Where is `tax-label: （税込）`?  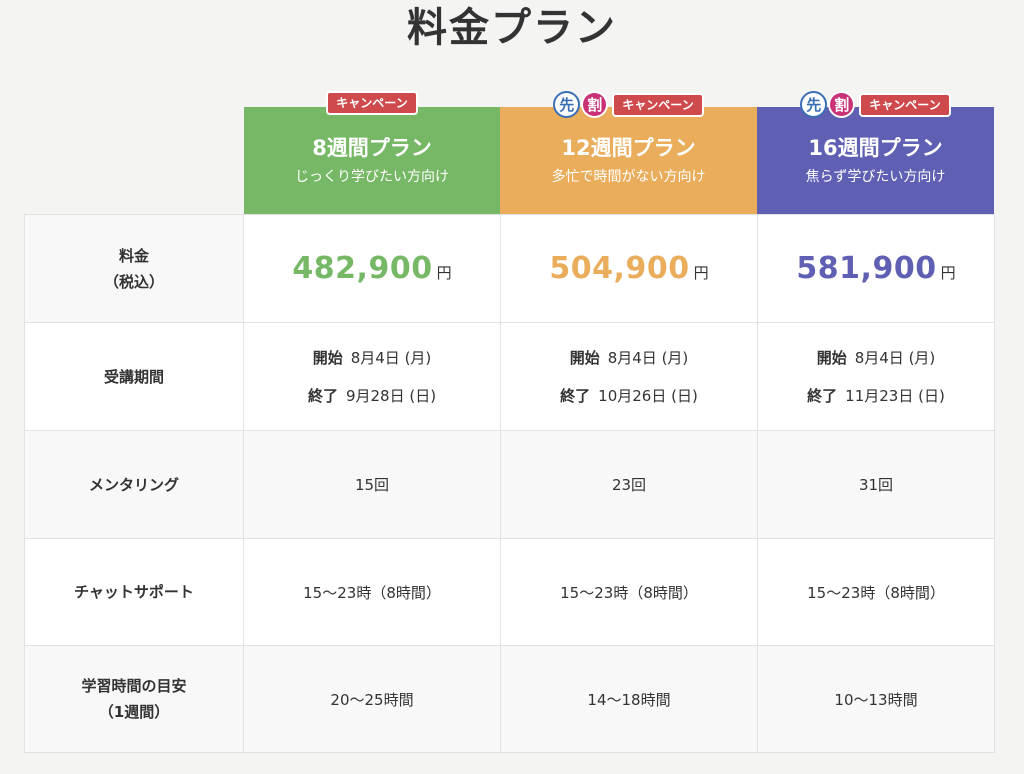 tax-label: （税込） is located at coordinates (133, 281).